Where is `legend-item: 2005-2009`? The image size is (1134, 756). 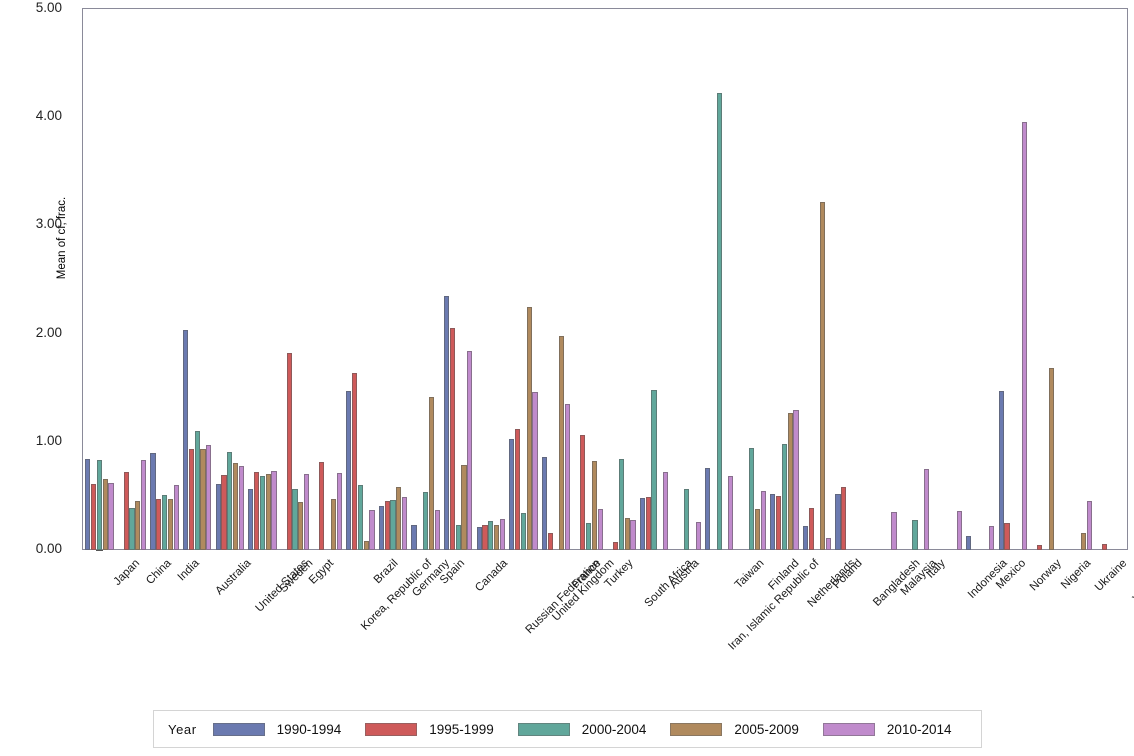
legend-item: 2005-2009 is located at coordinates (734, 729).